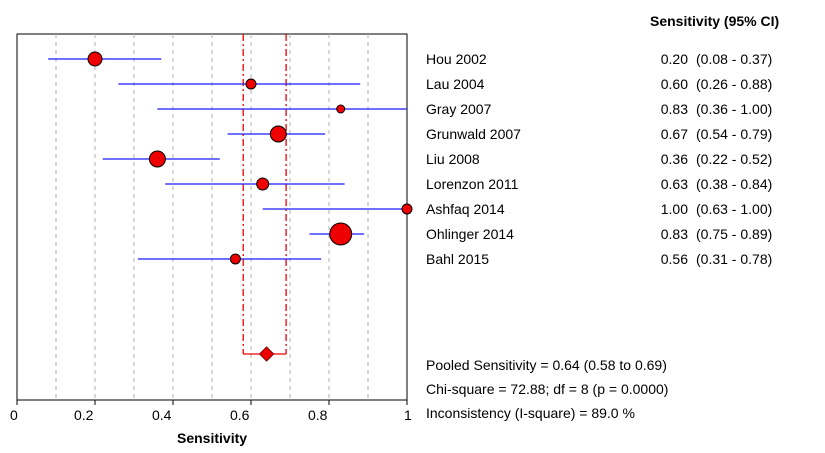  I want to click on x-tick-label: 1, so click(408, 415).